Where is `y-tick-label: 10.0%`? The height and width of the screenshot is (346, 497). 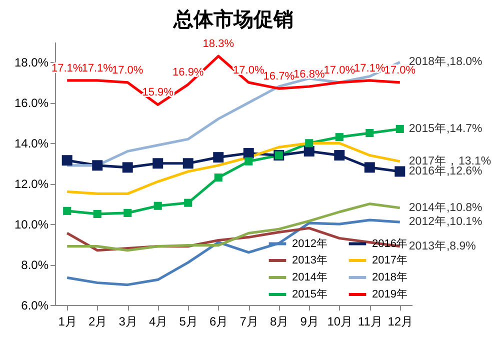 y-tick-label: 10.0% is located at coordinates (31, 225).